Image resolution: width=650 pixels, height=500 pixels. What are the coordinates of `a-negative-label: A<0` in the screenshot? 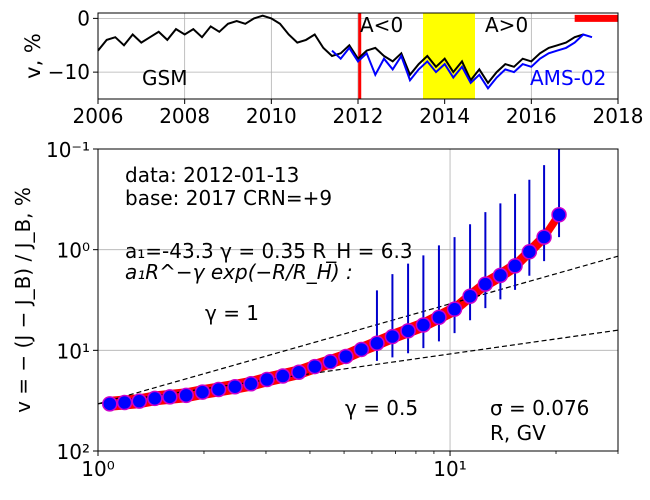 It's located at (381, 25).